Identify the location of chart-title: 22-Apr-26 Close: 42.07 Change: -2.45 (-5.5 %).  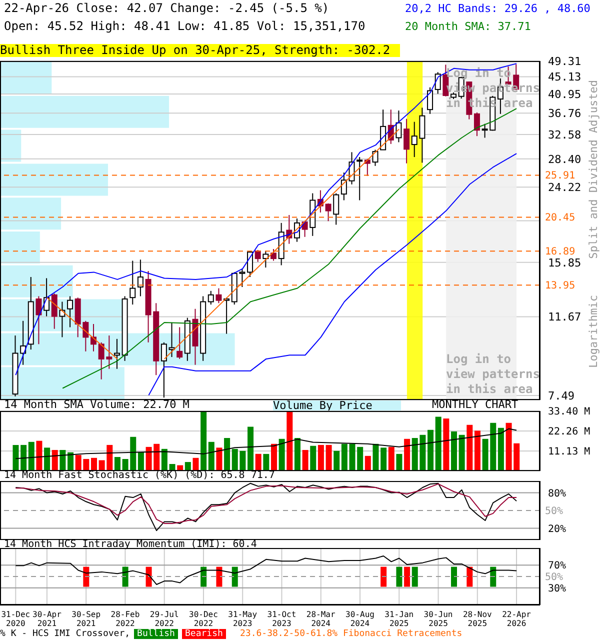
(167, 8).